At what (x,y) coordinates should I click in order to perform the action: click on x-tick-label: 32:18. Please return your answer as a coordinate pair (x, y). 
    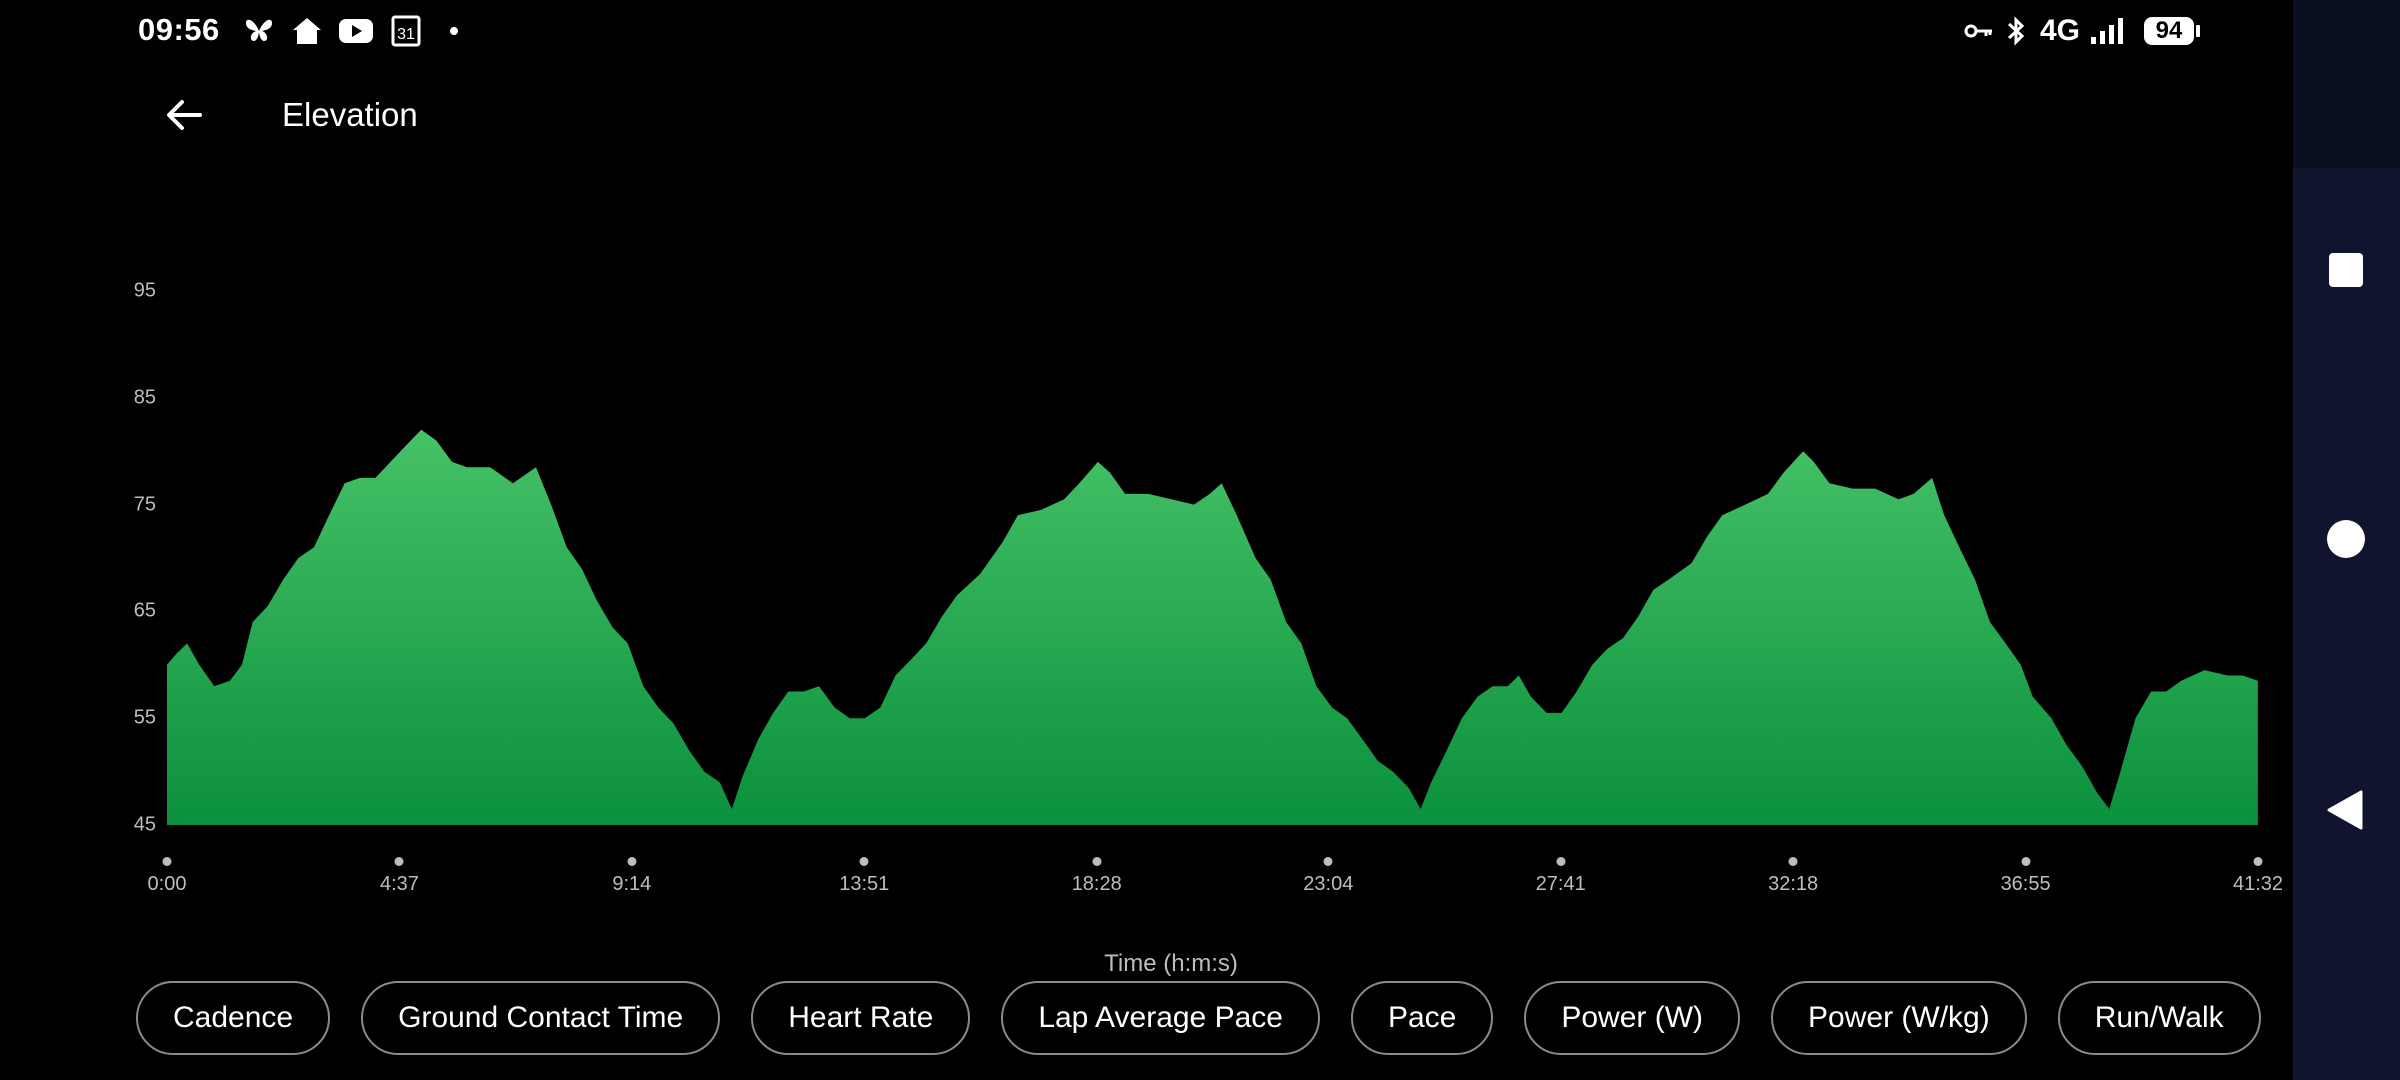
    Looking at the image, I should click on (1793, 884).